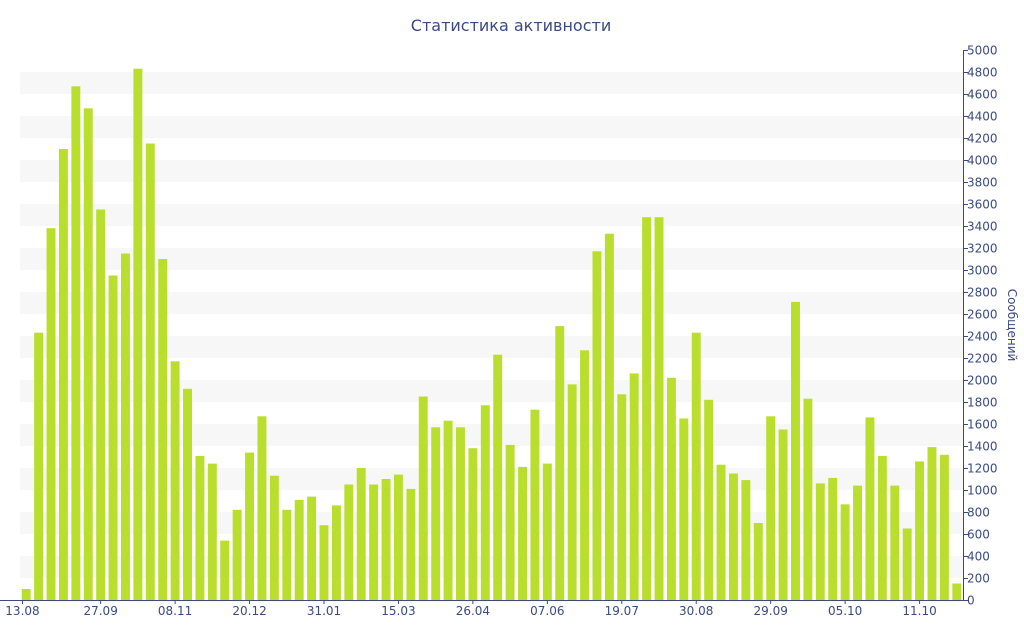 Image resolution: width=1024 pixels, height=640 pixels. What do you see at coordinates (547, 611) in the screenshot?
I see `x-tick-label: 07.06` at bounding box center [547, 611].